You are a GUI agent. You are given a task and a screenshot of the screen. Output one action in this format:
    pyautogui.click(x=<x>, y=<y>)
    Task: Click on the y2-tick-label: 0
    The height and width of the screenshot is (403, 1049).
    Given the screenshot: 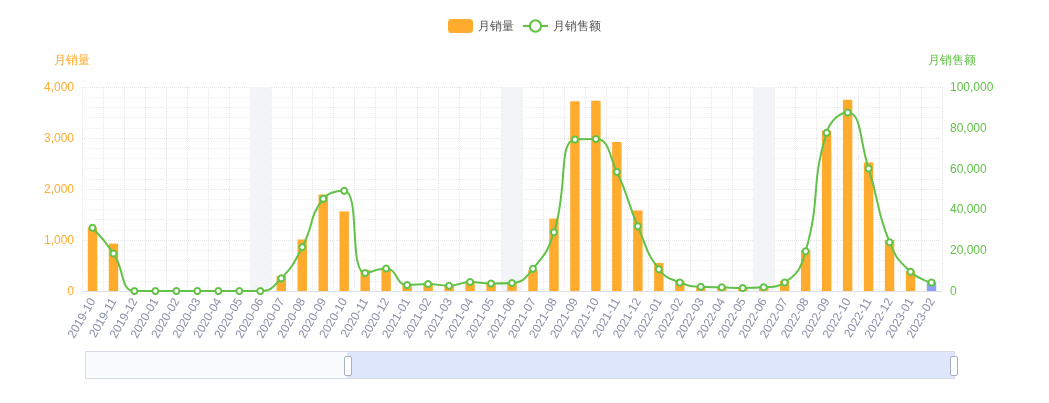 What is the action you would take?
    pyautogui.click(x=953, y=291)
    